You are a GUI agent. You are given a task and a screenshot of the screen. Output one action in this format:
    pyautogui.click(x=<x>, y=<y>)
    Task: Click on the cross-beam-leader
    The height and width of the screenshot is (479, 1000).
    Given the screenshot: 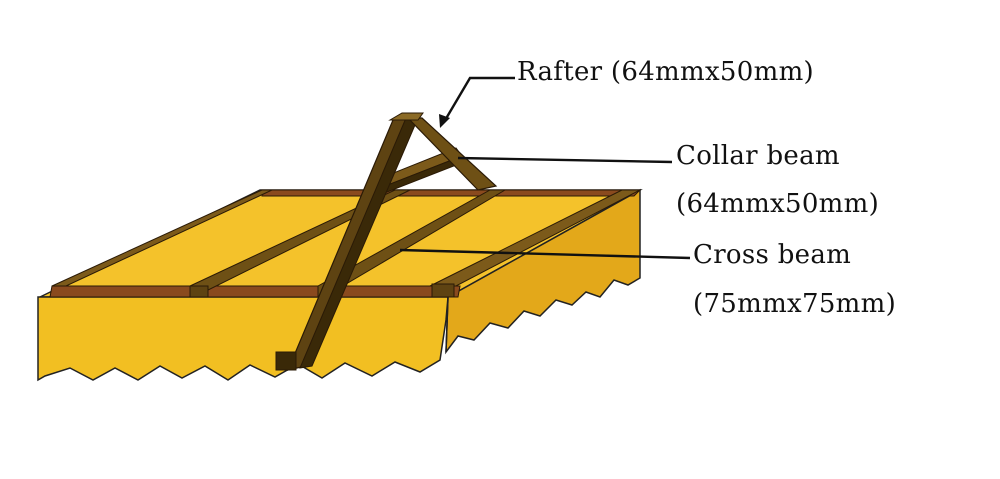 What is the action you would take?
    pyautogui.click(x=545, y=254)
    